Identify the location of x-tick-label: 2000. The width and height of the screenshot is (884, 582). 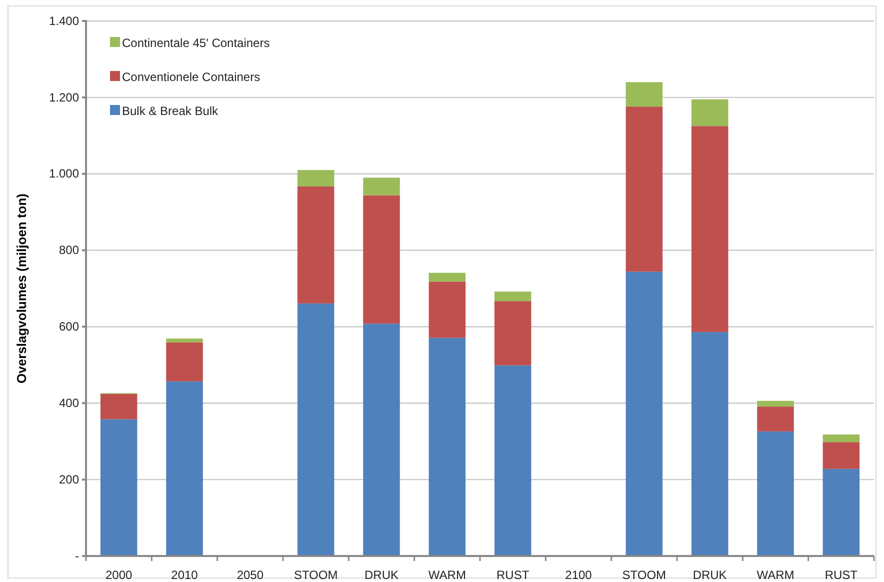
(119, 575).